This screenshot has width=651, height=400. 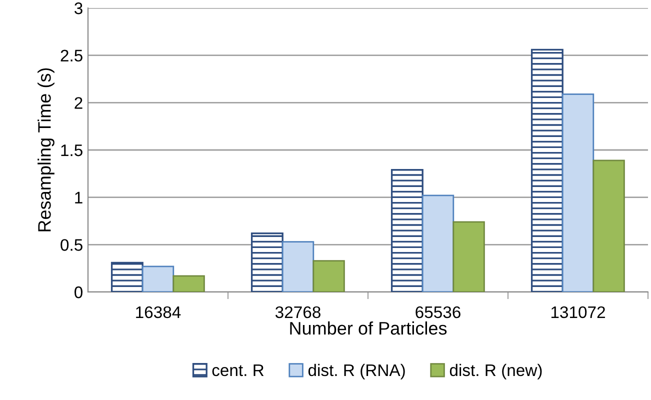 What do you see at coordinates (78, 8) in the screenshot?
I see `y-tick-label: 3` at bounding box center [78, 8].